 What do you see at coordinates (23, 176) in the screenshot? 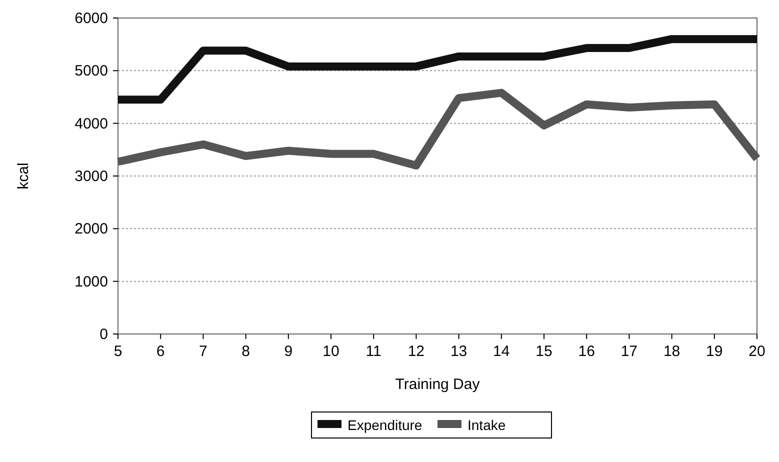
I see `y-axis-title: kcal` at bounding box center [23, 176].